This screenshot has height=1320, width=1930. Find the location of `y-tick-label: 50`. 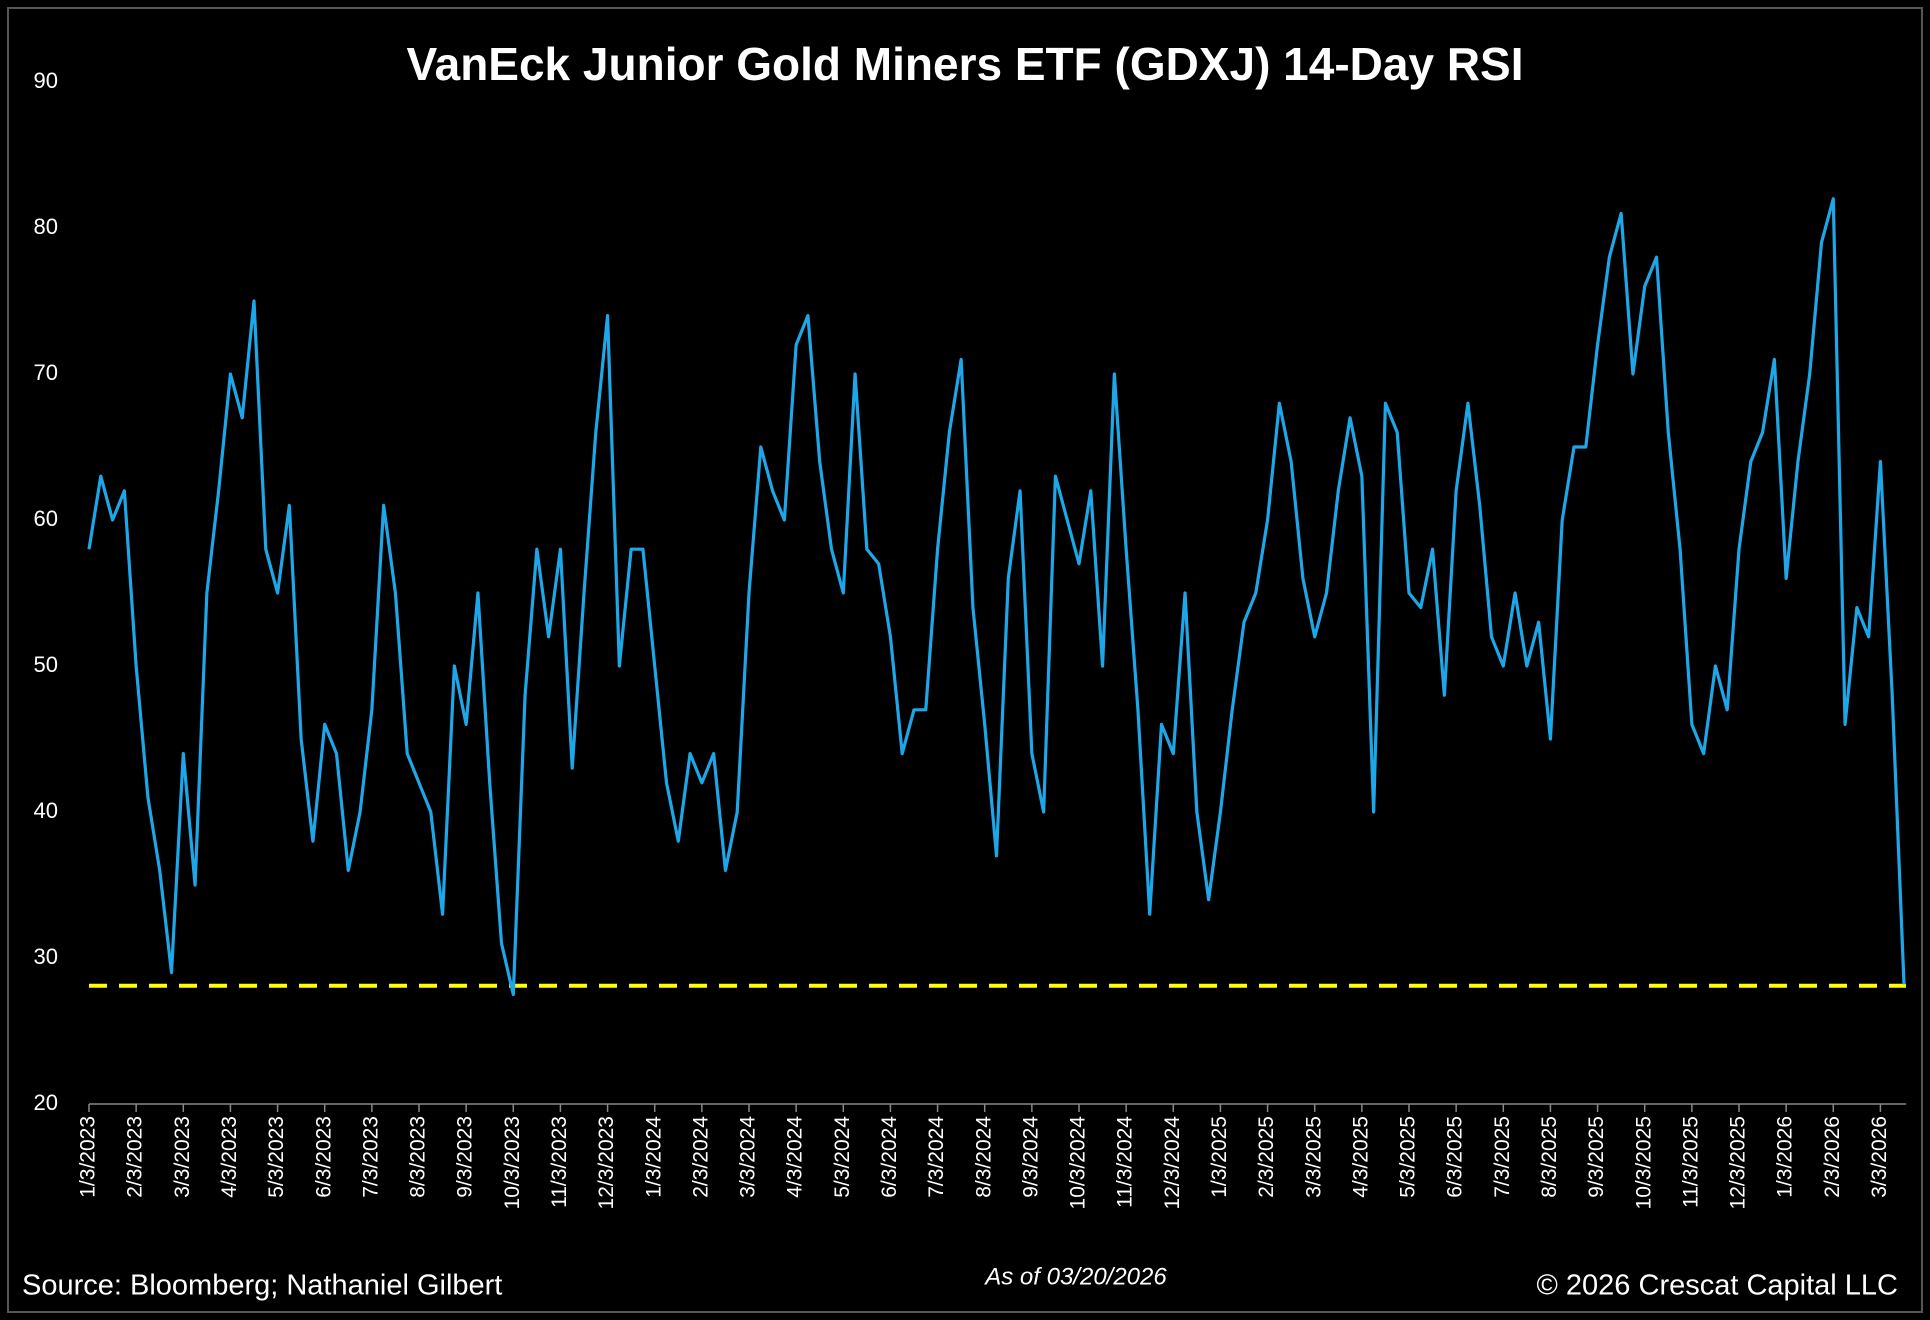

y-tick-label: 50 is located at coordinates (46, 664).